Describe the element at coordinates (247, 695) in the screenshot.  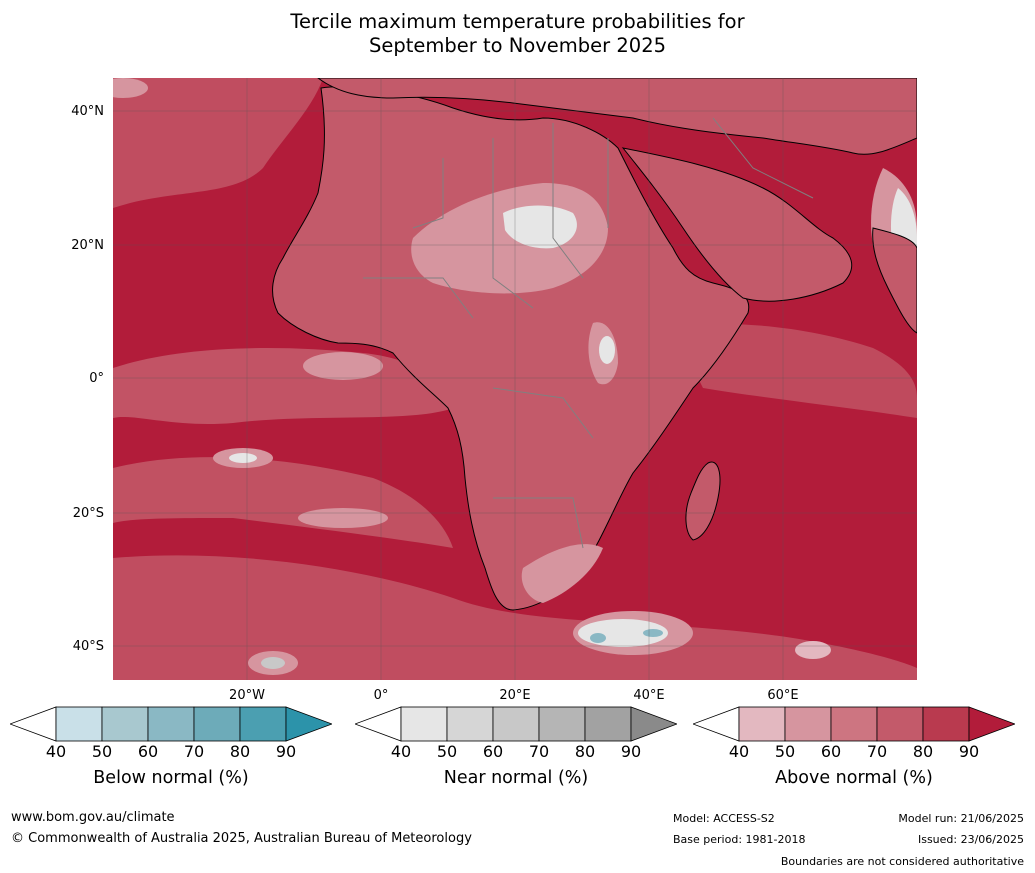
I see `lon-label-20w: 20°W` at that location.